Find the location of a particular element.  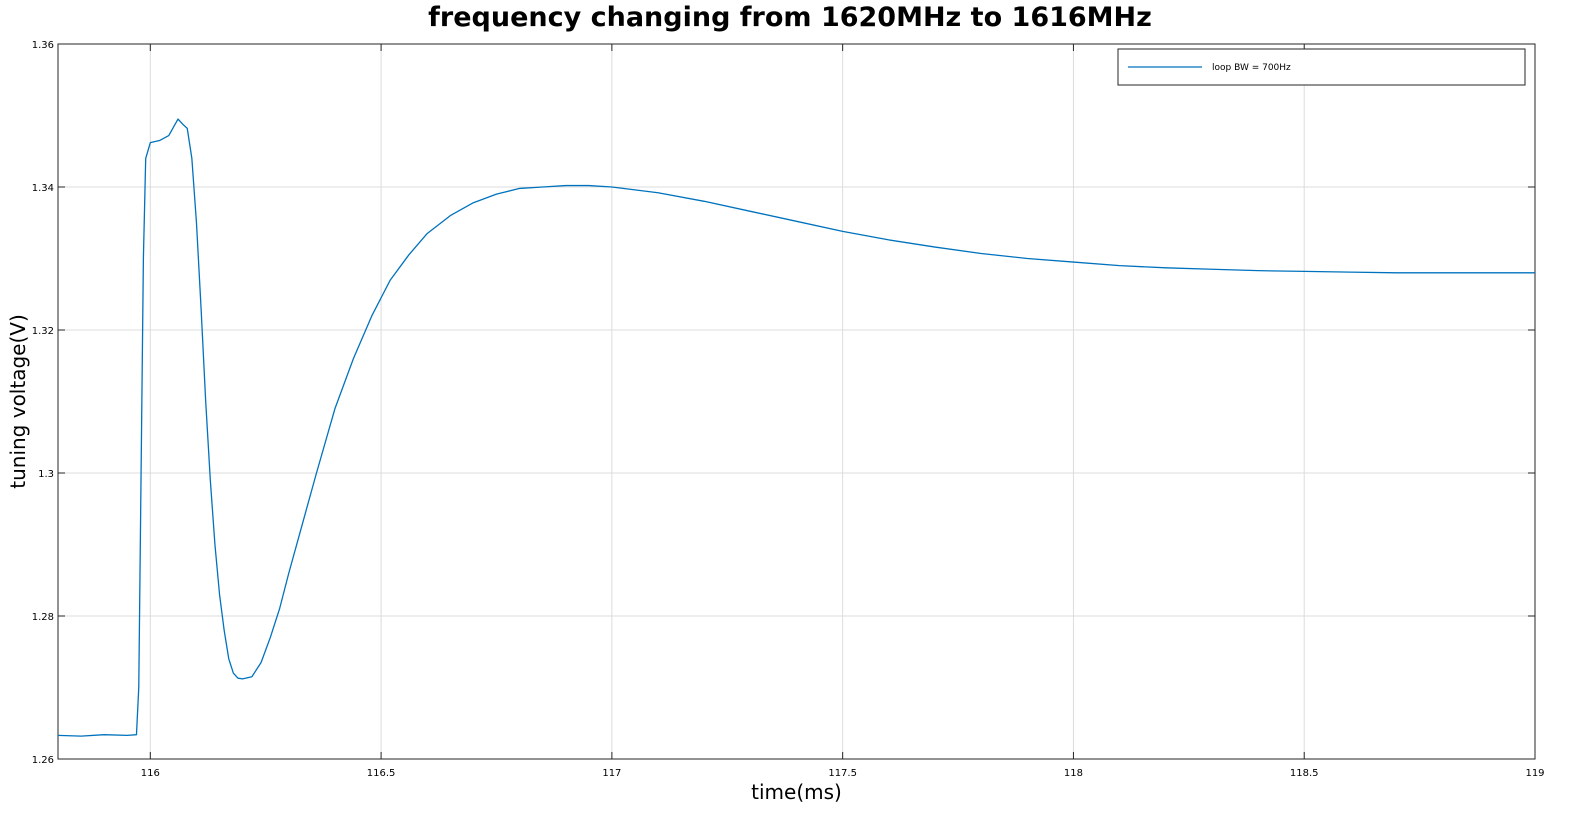

legend-box is located at coordinates (1321, 67).